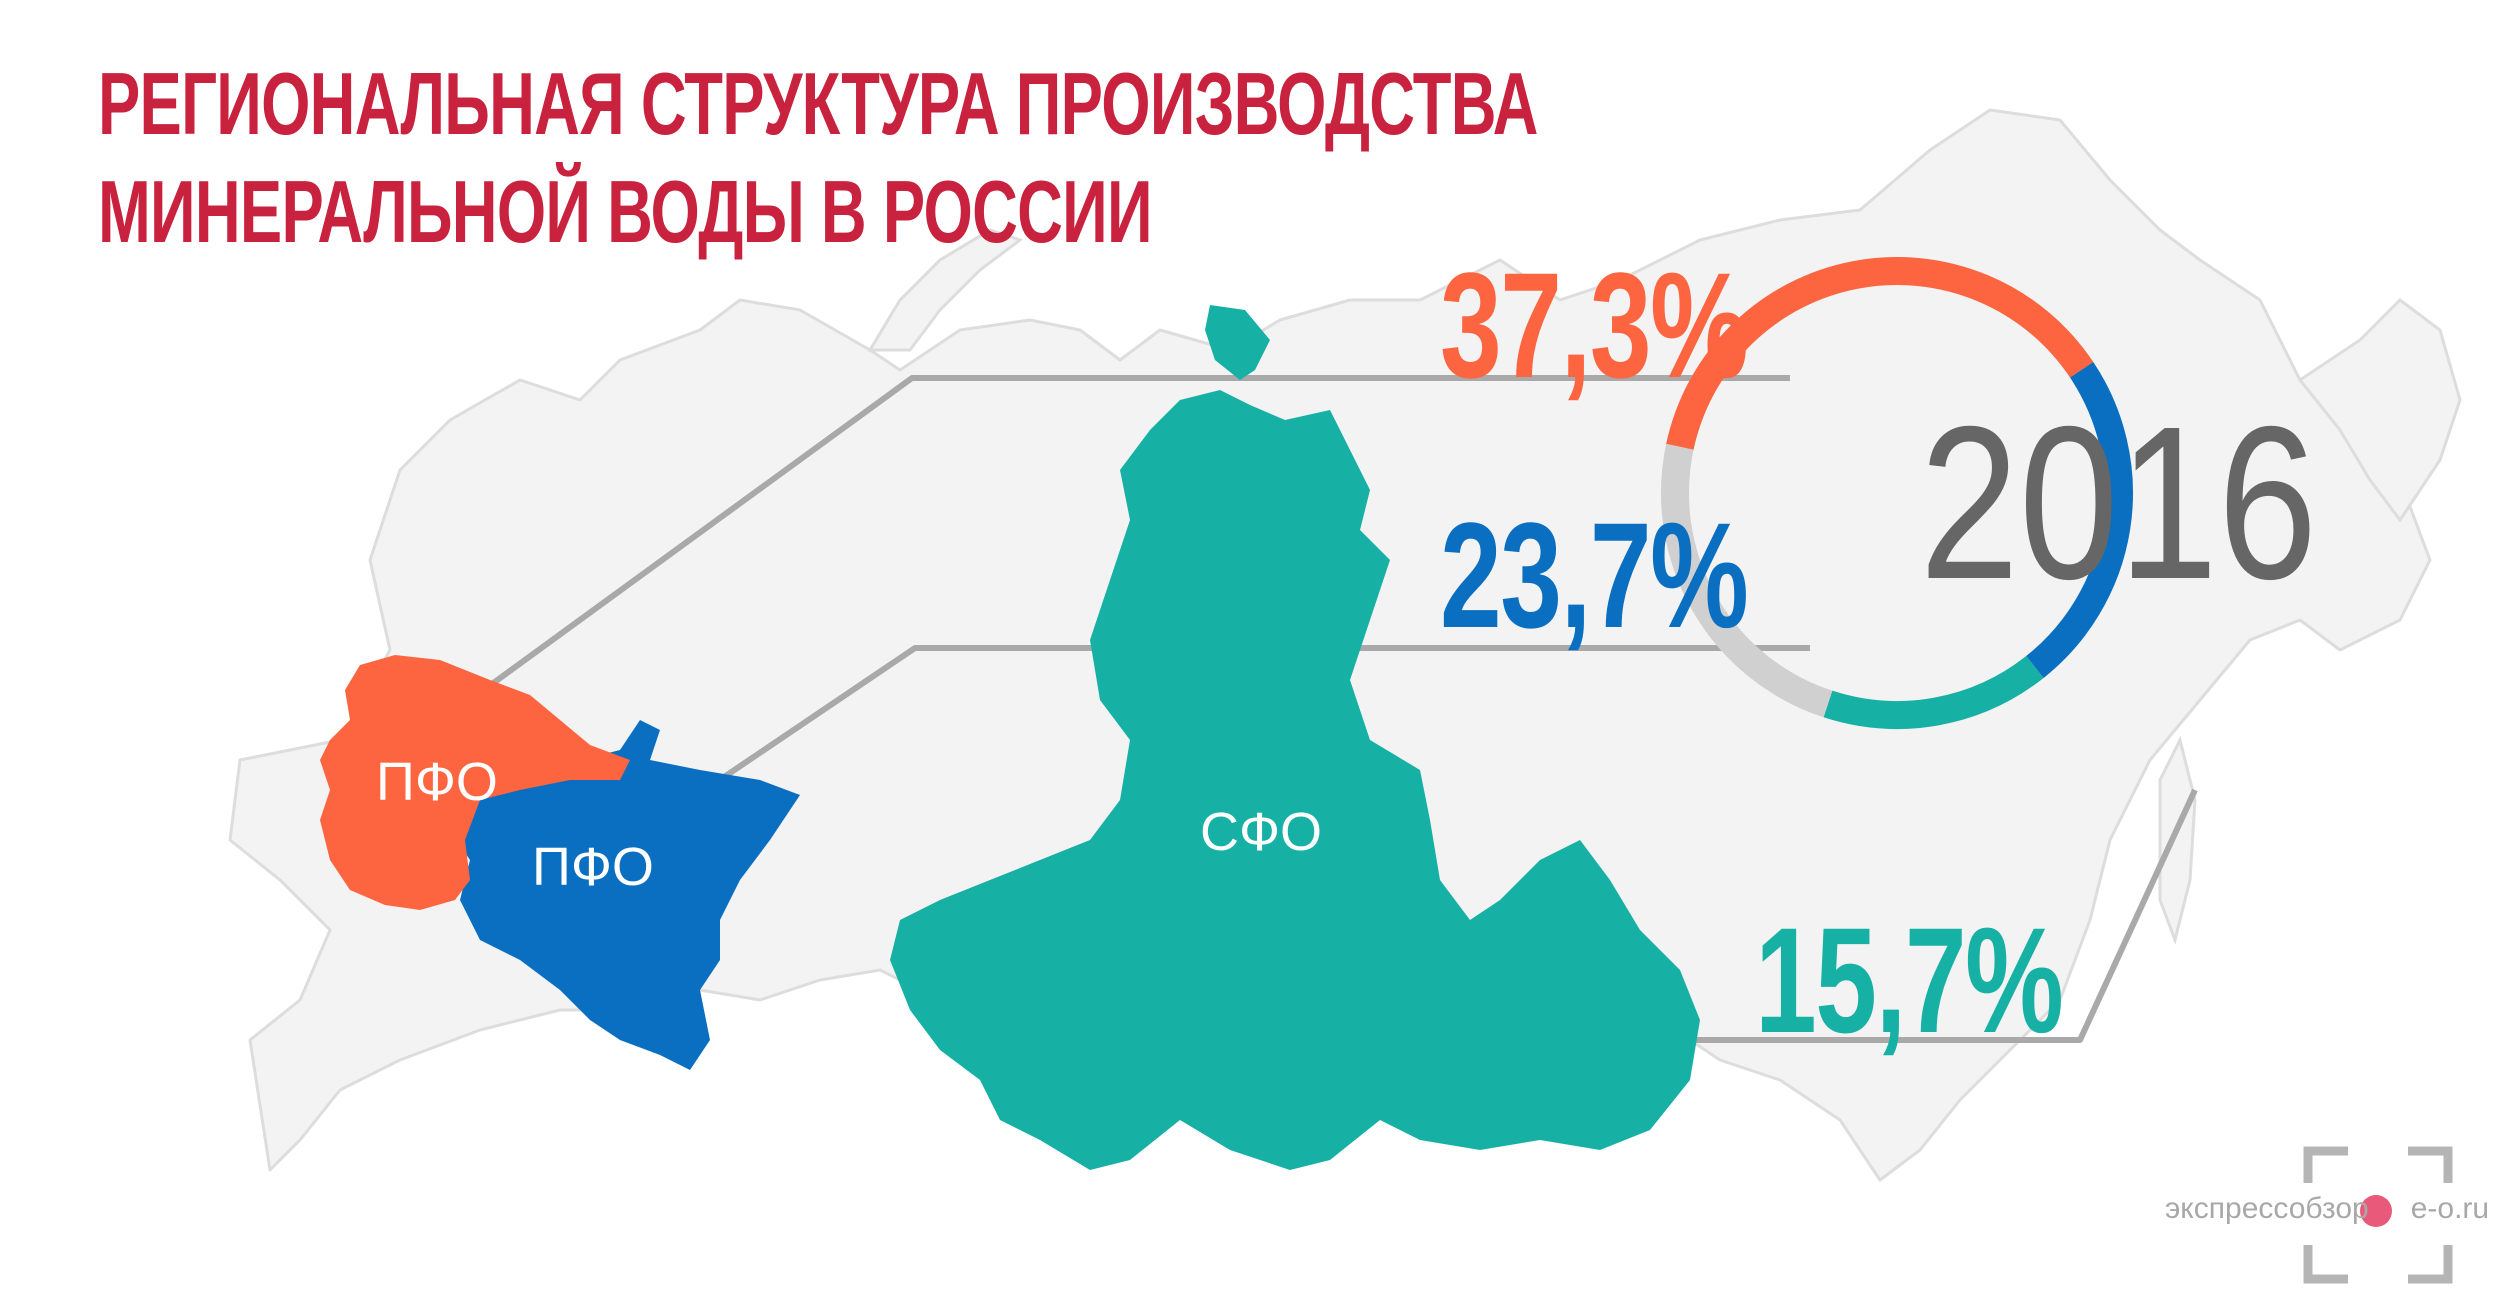 The width and height of the screenshot is (2502, 1310). I want to click on donut-segment-gray_ring, so click(1747, 580).